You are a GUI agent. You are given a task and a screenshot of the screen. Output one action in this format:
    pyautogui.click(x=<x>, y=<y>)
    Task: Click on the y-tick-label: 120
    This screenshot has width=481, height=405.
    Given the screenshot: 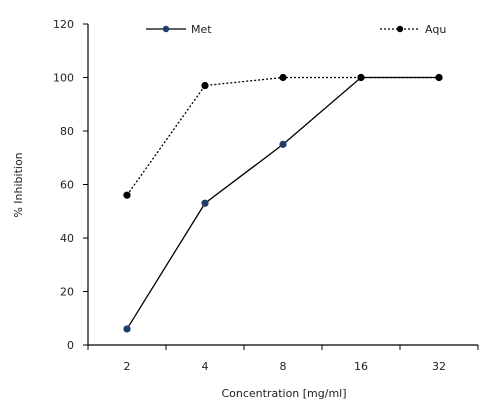 What is the action you would take?
    pyautogui.click(x=63, y=24)
    